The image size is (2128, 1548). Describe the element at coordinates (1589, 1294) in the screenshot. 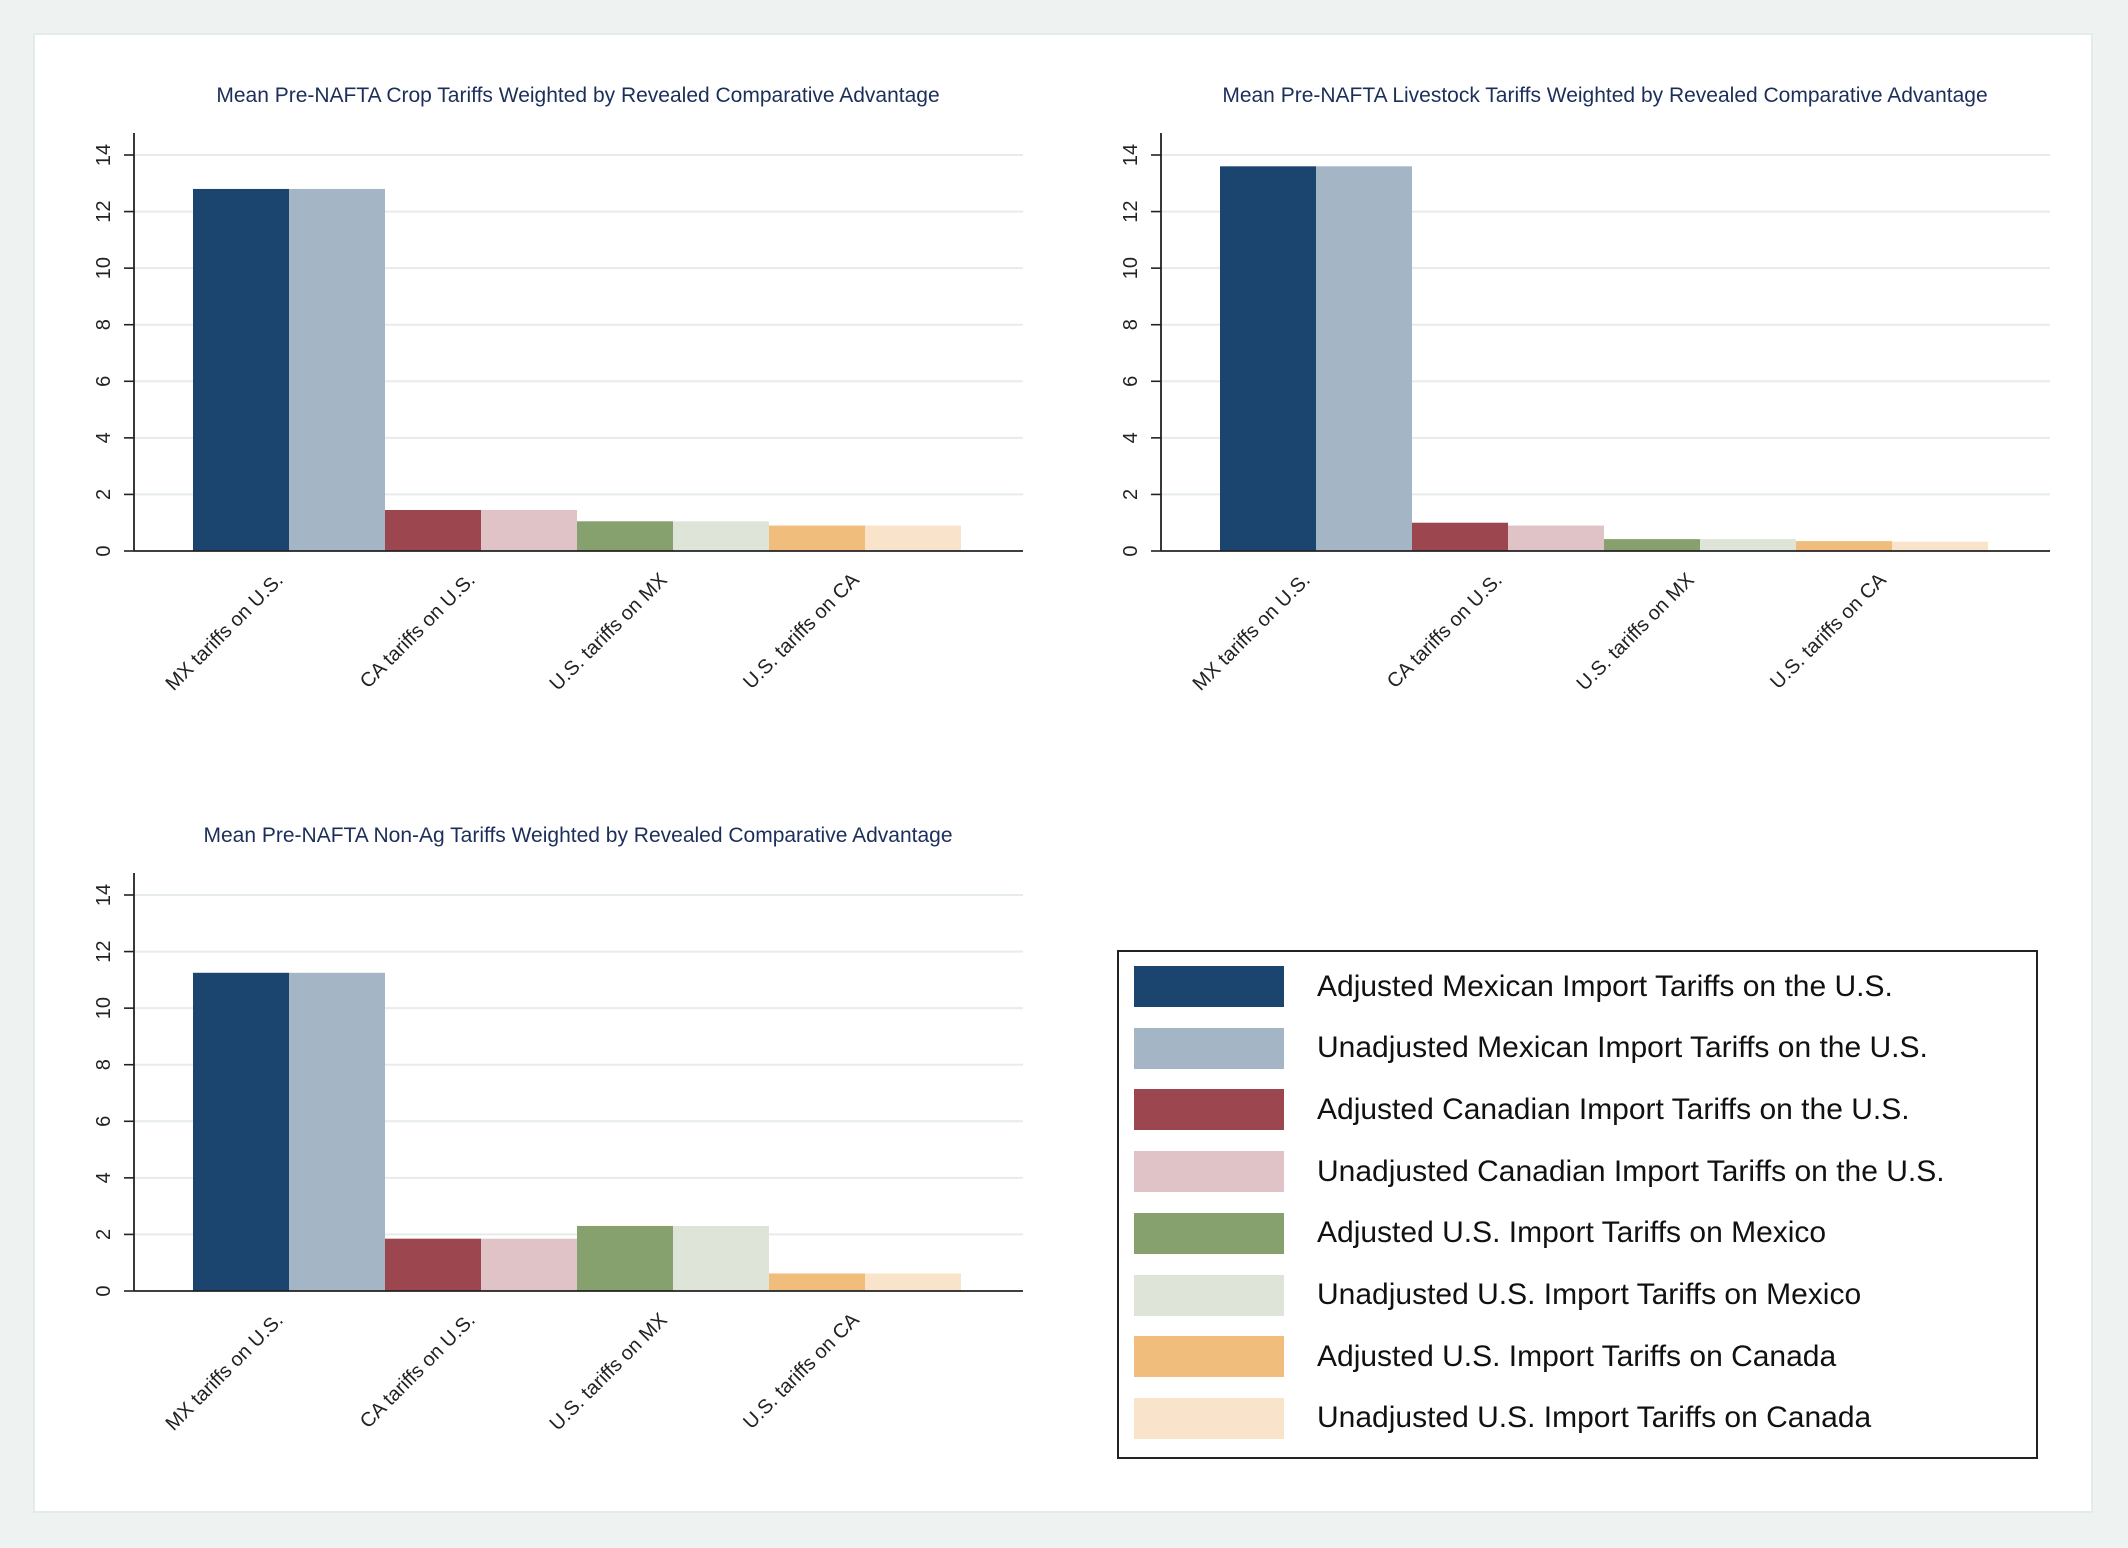

I see `legend-label: Unadjusted U.S. Import Tariffs on Mexico` at that location.